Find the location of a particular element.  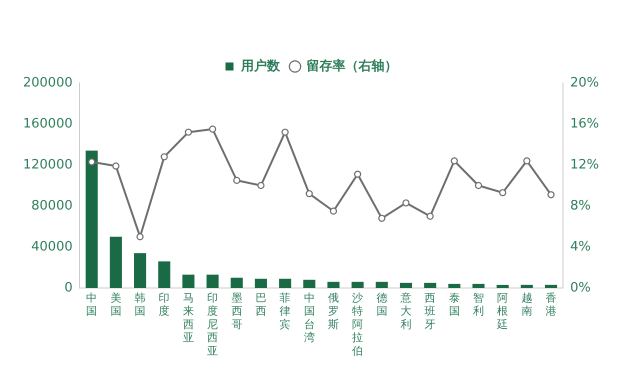

x-tick-label: 阿根廷 is located at coordinates (502, 311).